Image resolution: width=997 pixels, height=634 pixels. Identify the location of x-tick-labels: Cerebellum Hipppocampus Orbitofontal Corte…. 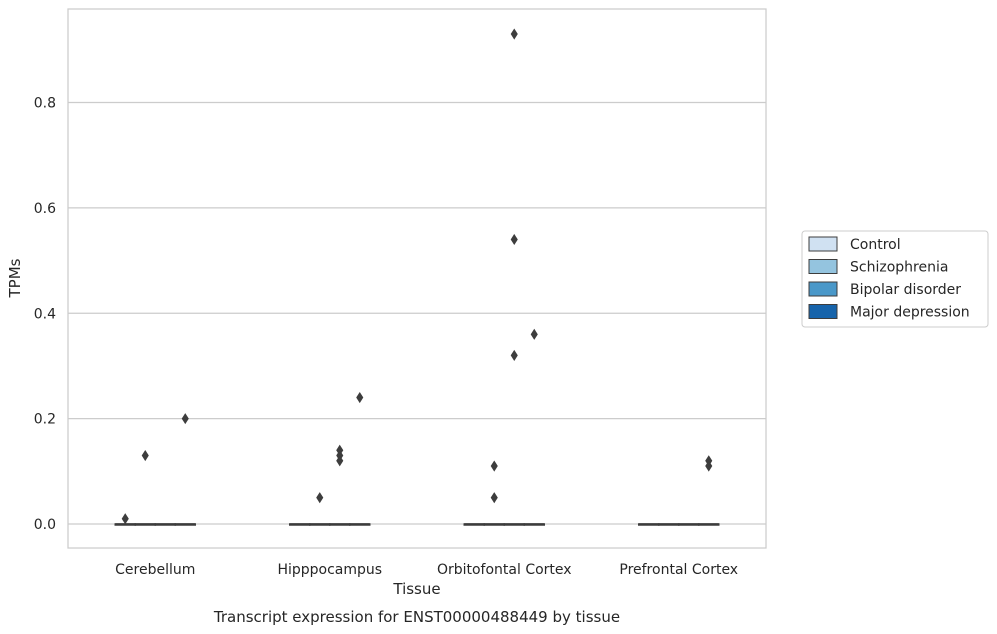
(426, 570).